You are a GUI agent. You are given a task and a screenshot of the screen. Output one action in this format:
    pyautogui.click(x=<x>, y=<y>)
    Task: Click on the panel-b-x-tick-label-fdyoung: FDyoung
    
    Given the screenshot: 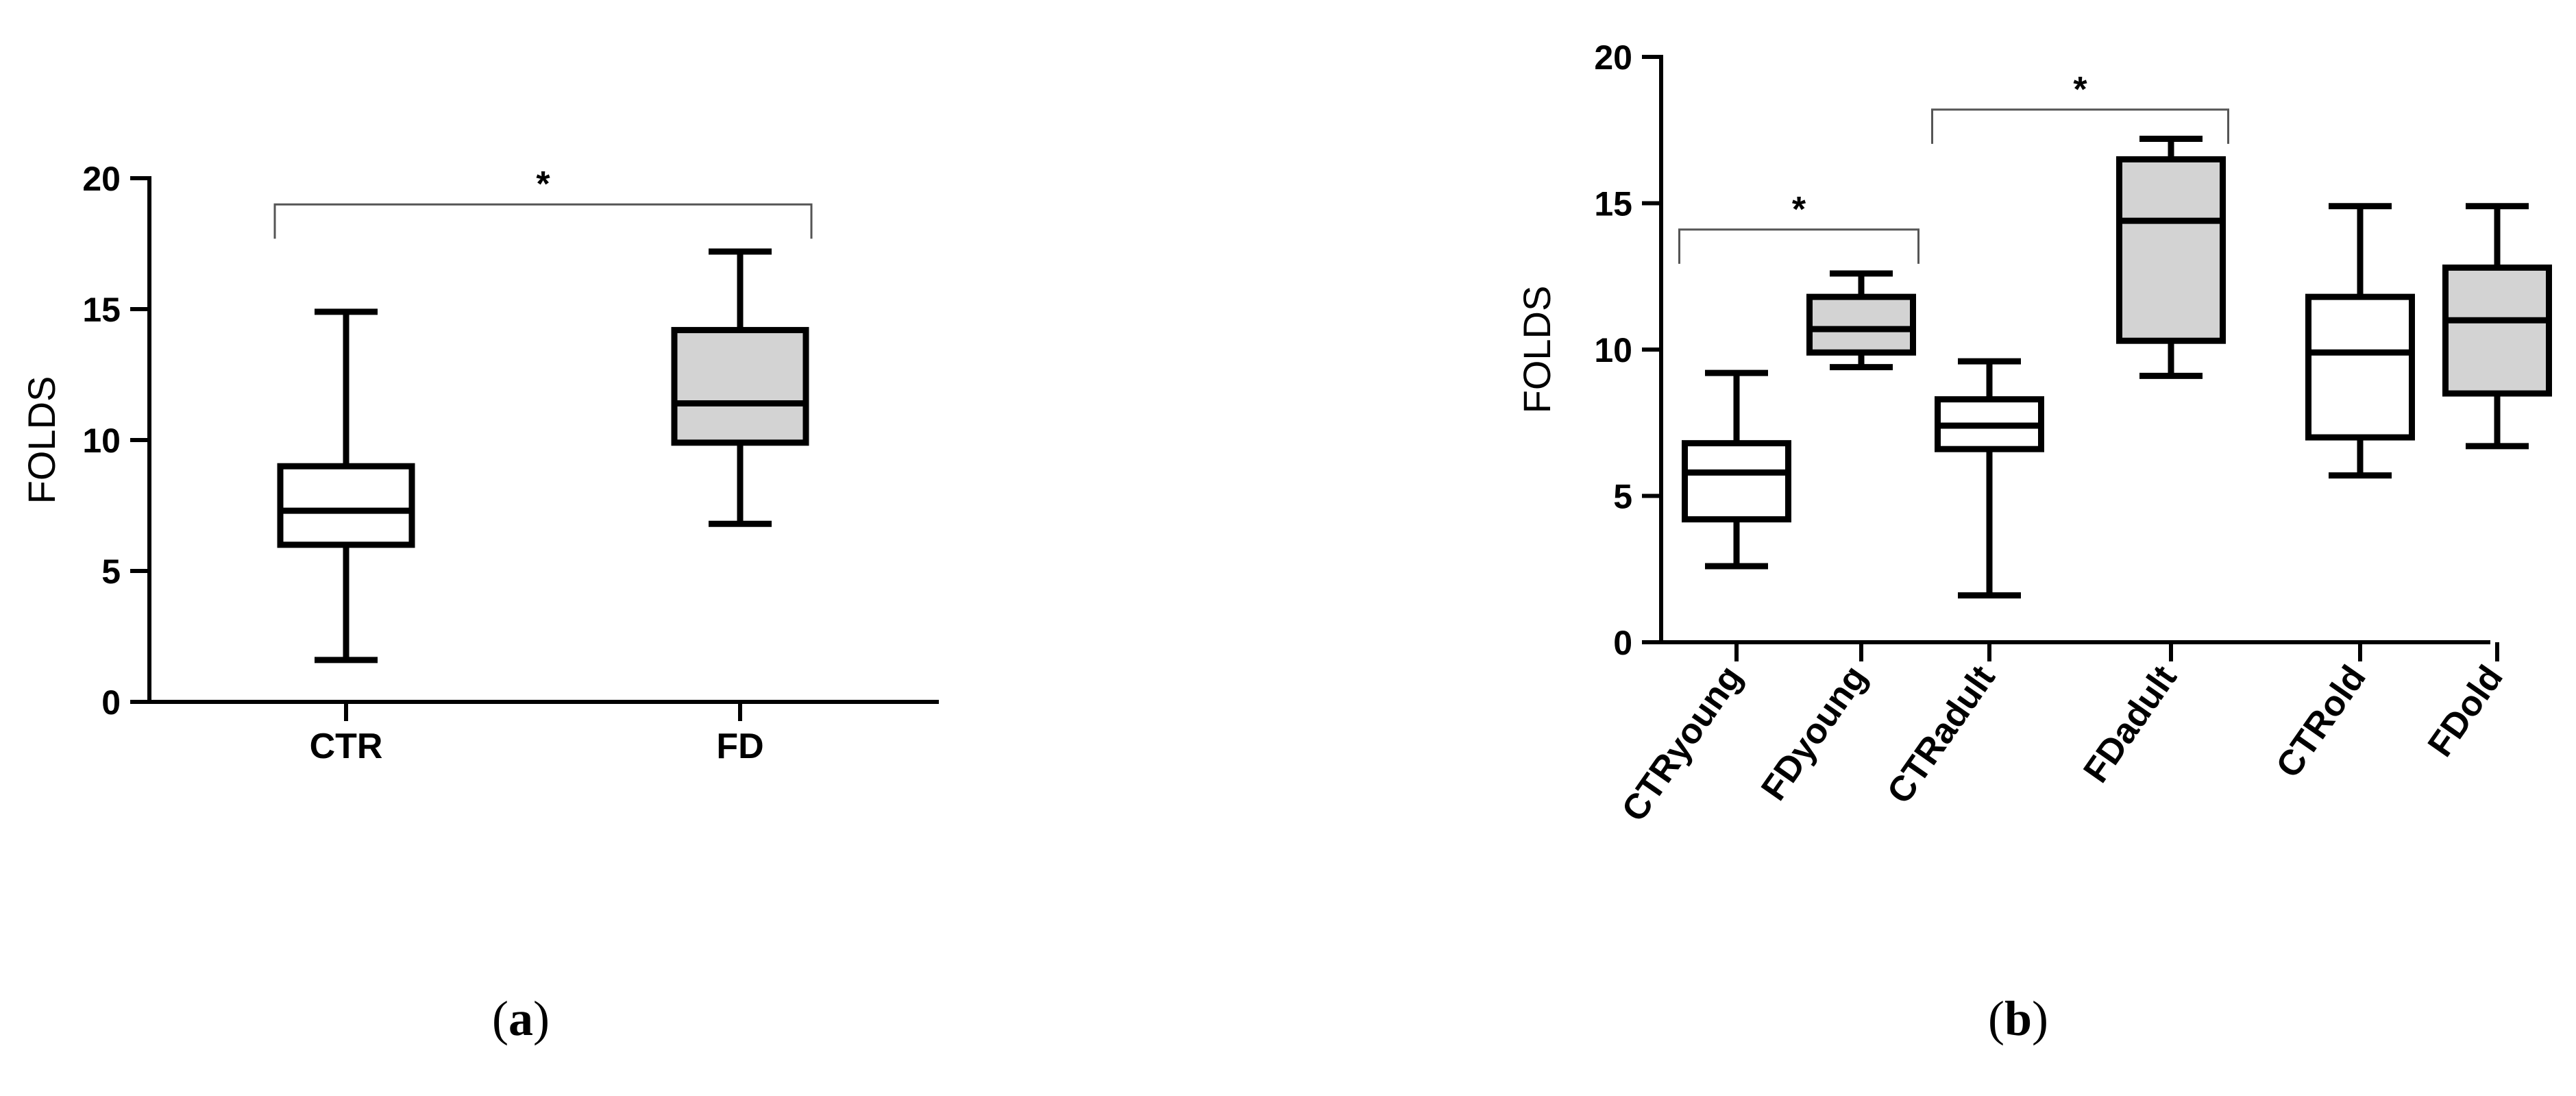 What is the action you would take?
    pyautogui.click(x=1815, y=734)
    